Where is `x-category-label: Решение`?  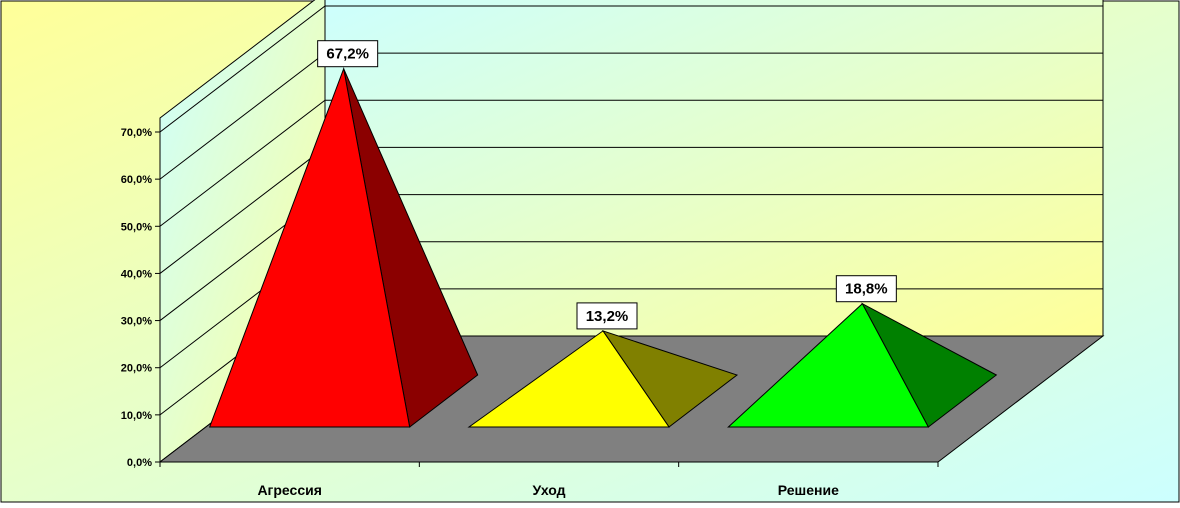 x-category-label: Решение is located at coordinates (808, 490).